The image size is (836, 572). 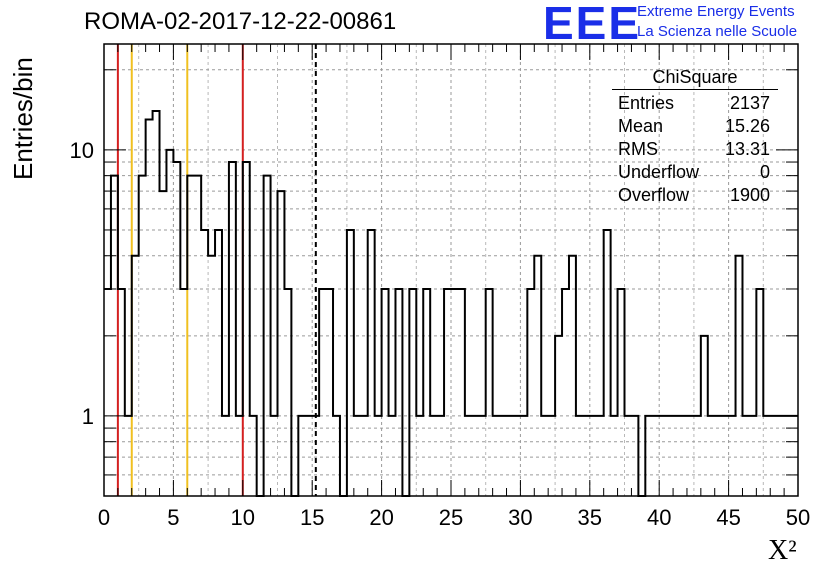 I want to click on logo-line-2: La Scienza nelle Scuole, so click(x=717, y=31).